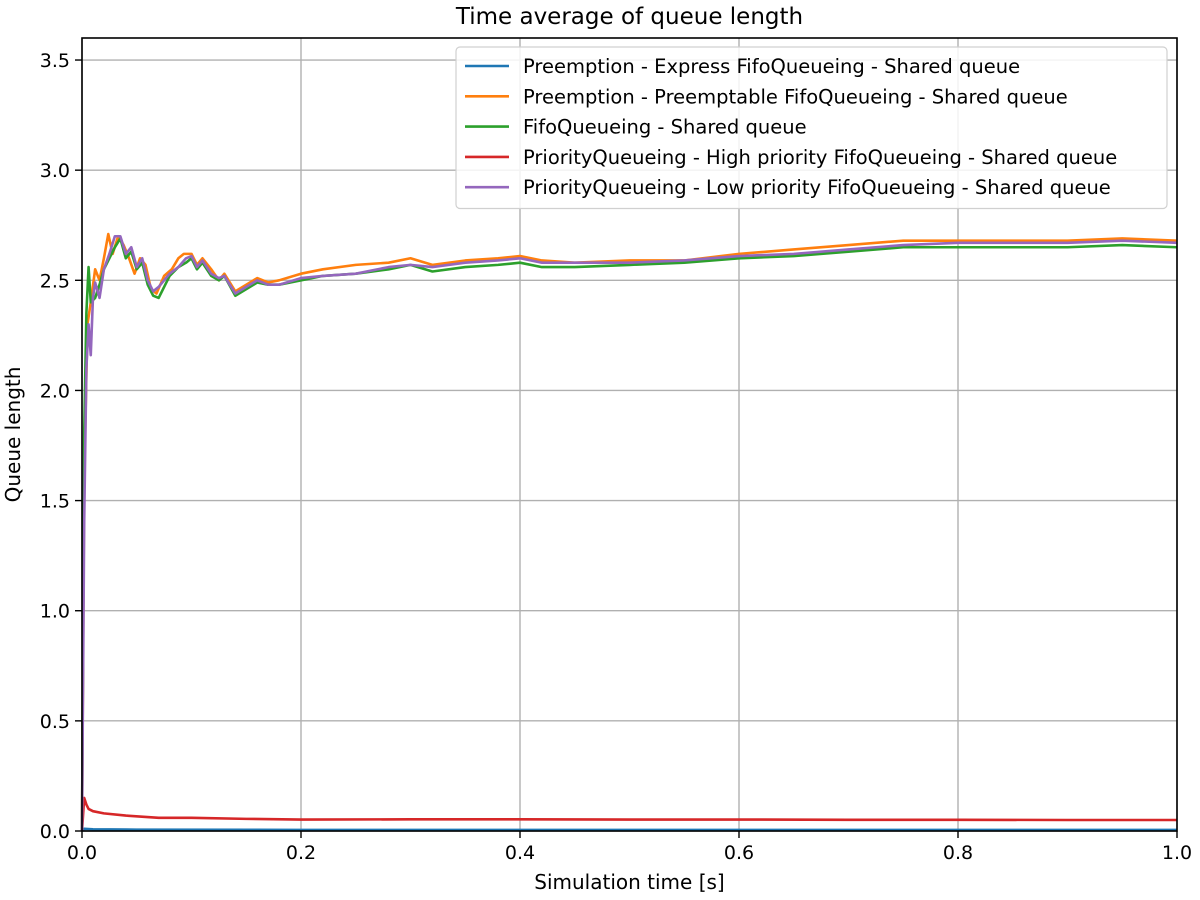  Describe the element at coordinates (665, 127) in the screenshot. I see `legend-entry-label: FifoQueueing - Shared queue` at that location.